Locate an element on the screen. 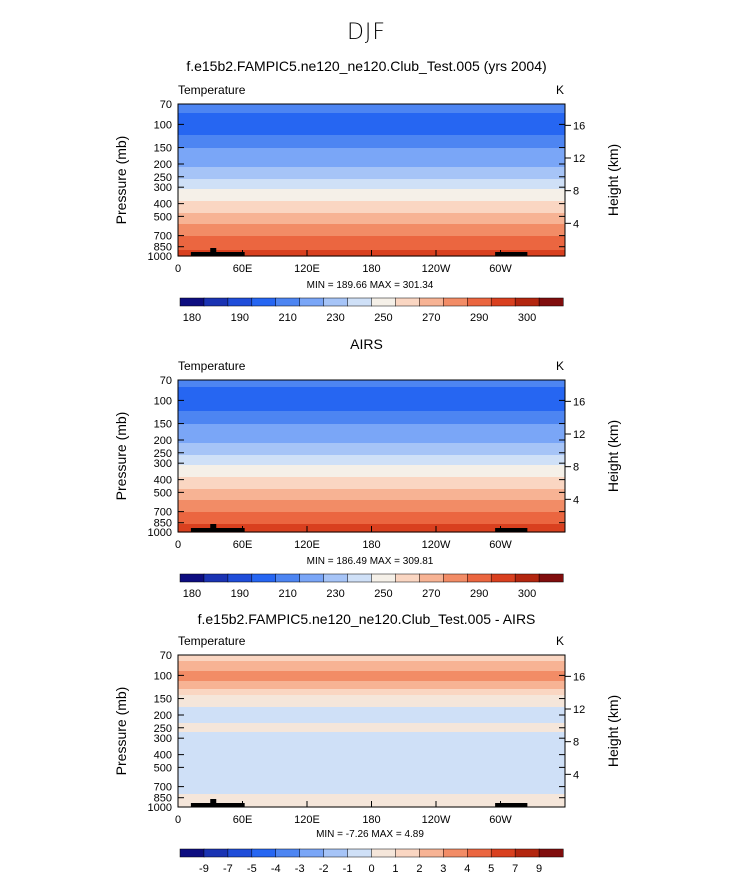 The width and height of the screenshot is (733, 891). colorbar-label: 210 is located at coordinates (288, 318).